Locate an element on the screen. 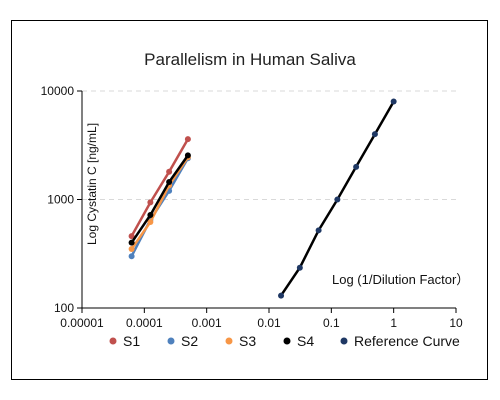 The width and height of the screenshot is (500, 400). legend-label: S1 is located at coordinates (131, 341).